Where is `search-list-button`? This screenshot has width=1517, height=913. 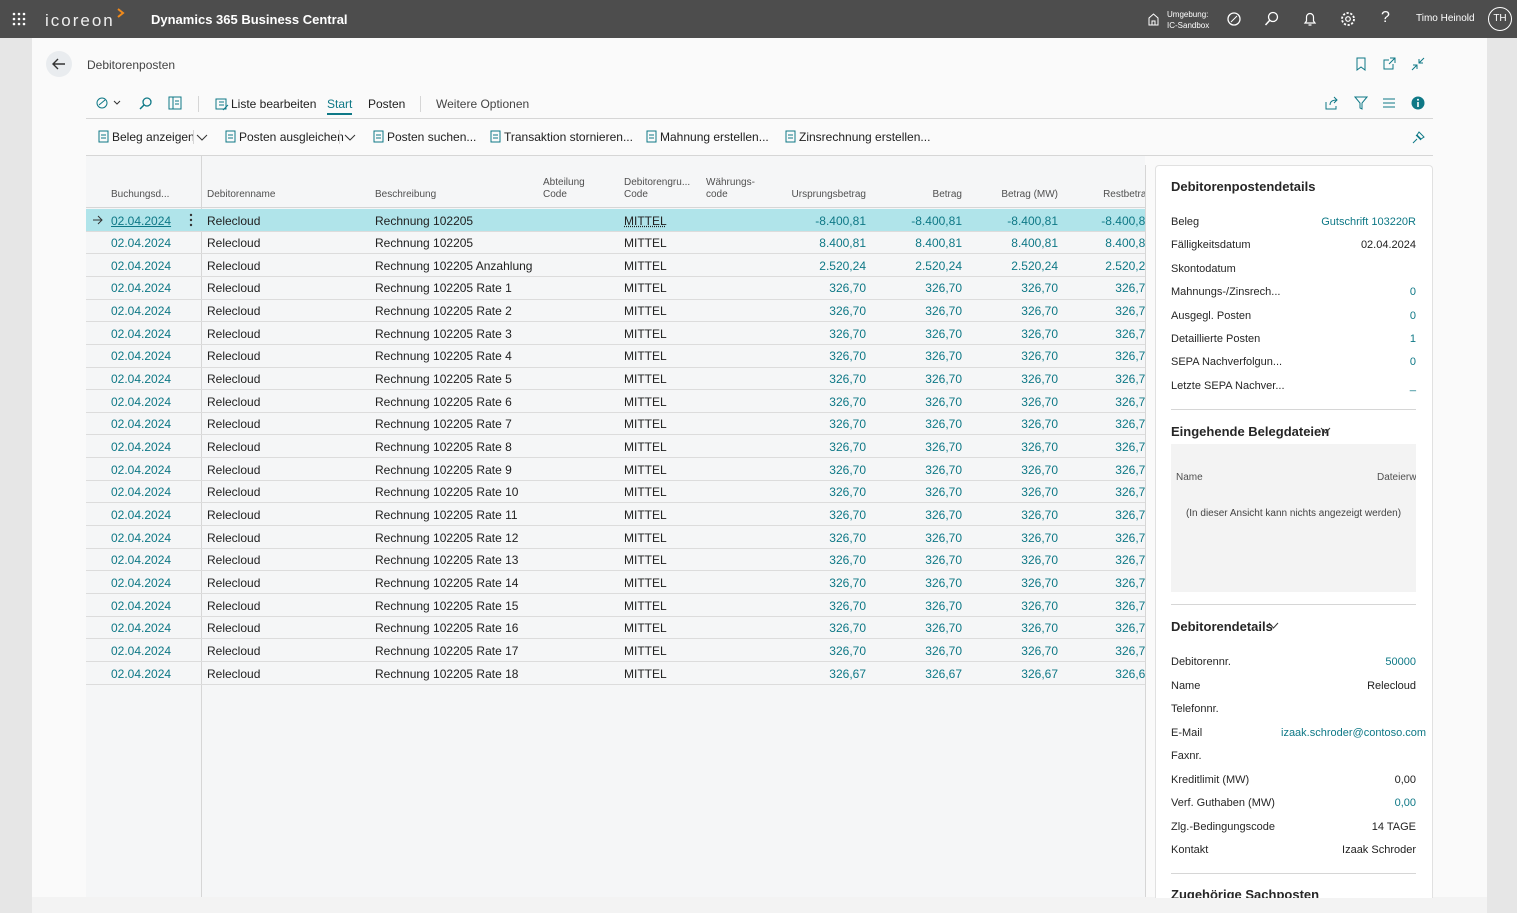 search-list-button is located at coordinates (146, 103).